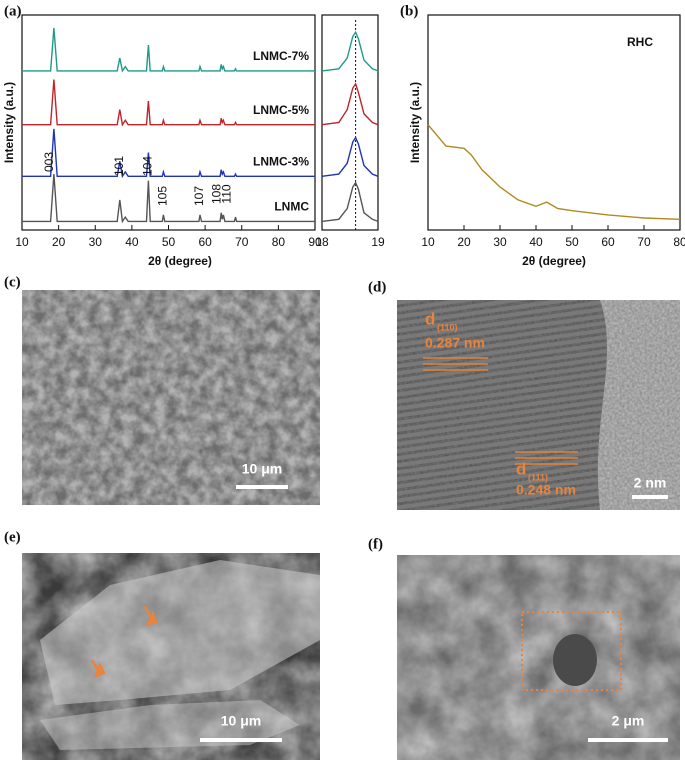 The width and height of the screenshot is (685, 766). What do you see at coordinates (575, 660) in the screenshot?
I see `void` at bounding box center [575, 660].